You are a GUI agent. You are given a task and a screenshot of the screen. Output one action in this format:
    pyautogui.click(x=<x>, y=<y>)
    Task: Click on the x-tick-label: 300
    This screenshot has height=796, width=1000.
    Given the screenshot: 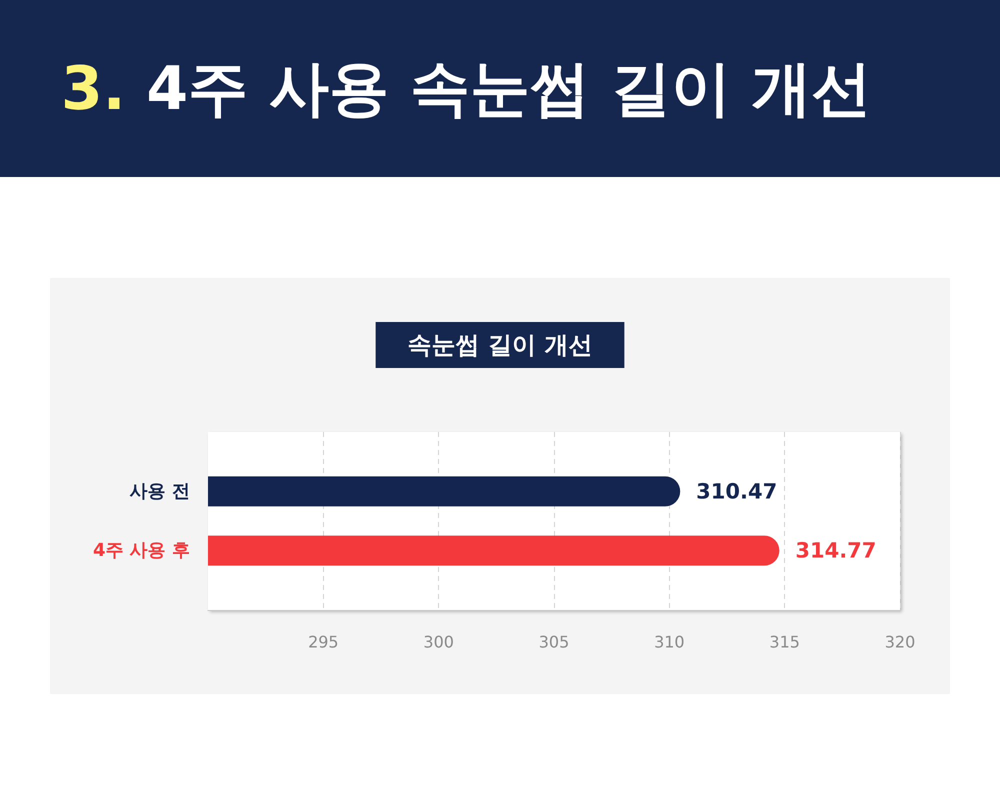 What is the action you would take?
    pyautogui.click(x=438, y=642)
    